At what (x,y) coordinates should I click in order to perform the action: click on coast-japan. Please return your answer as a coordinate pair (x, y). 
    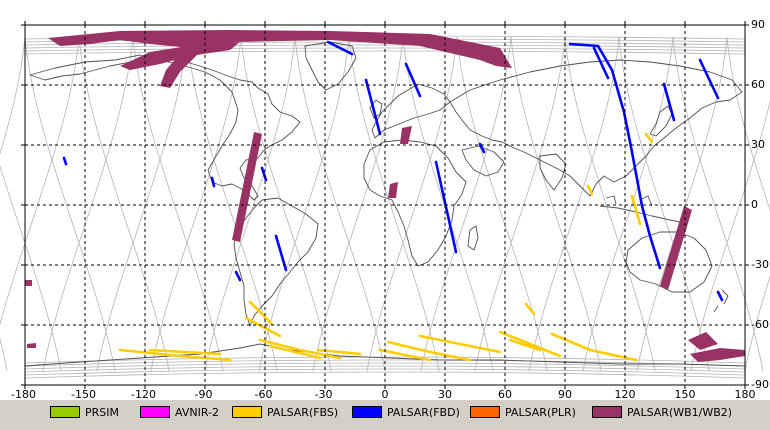
    Looking at the image, I should click on (661, 121).